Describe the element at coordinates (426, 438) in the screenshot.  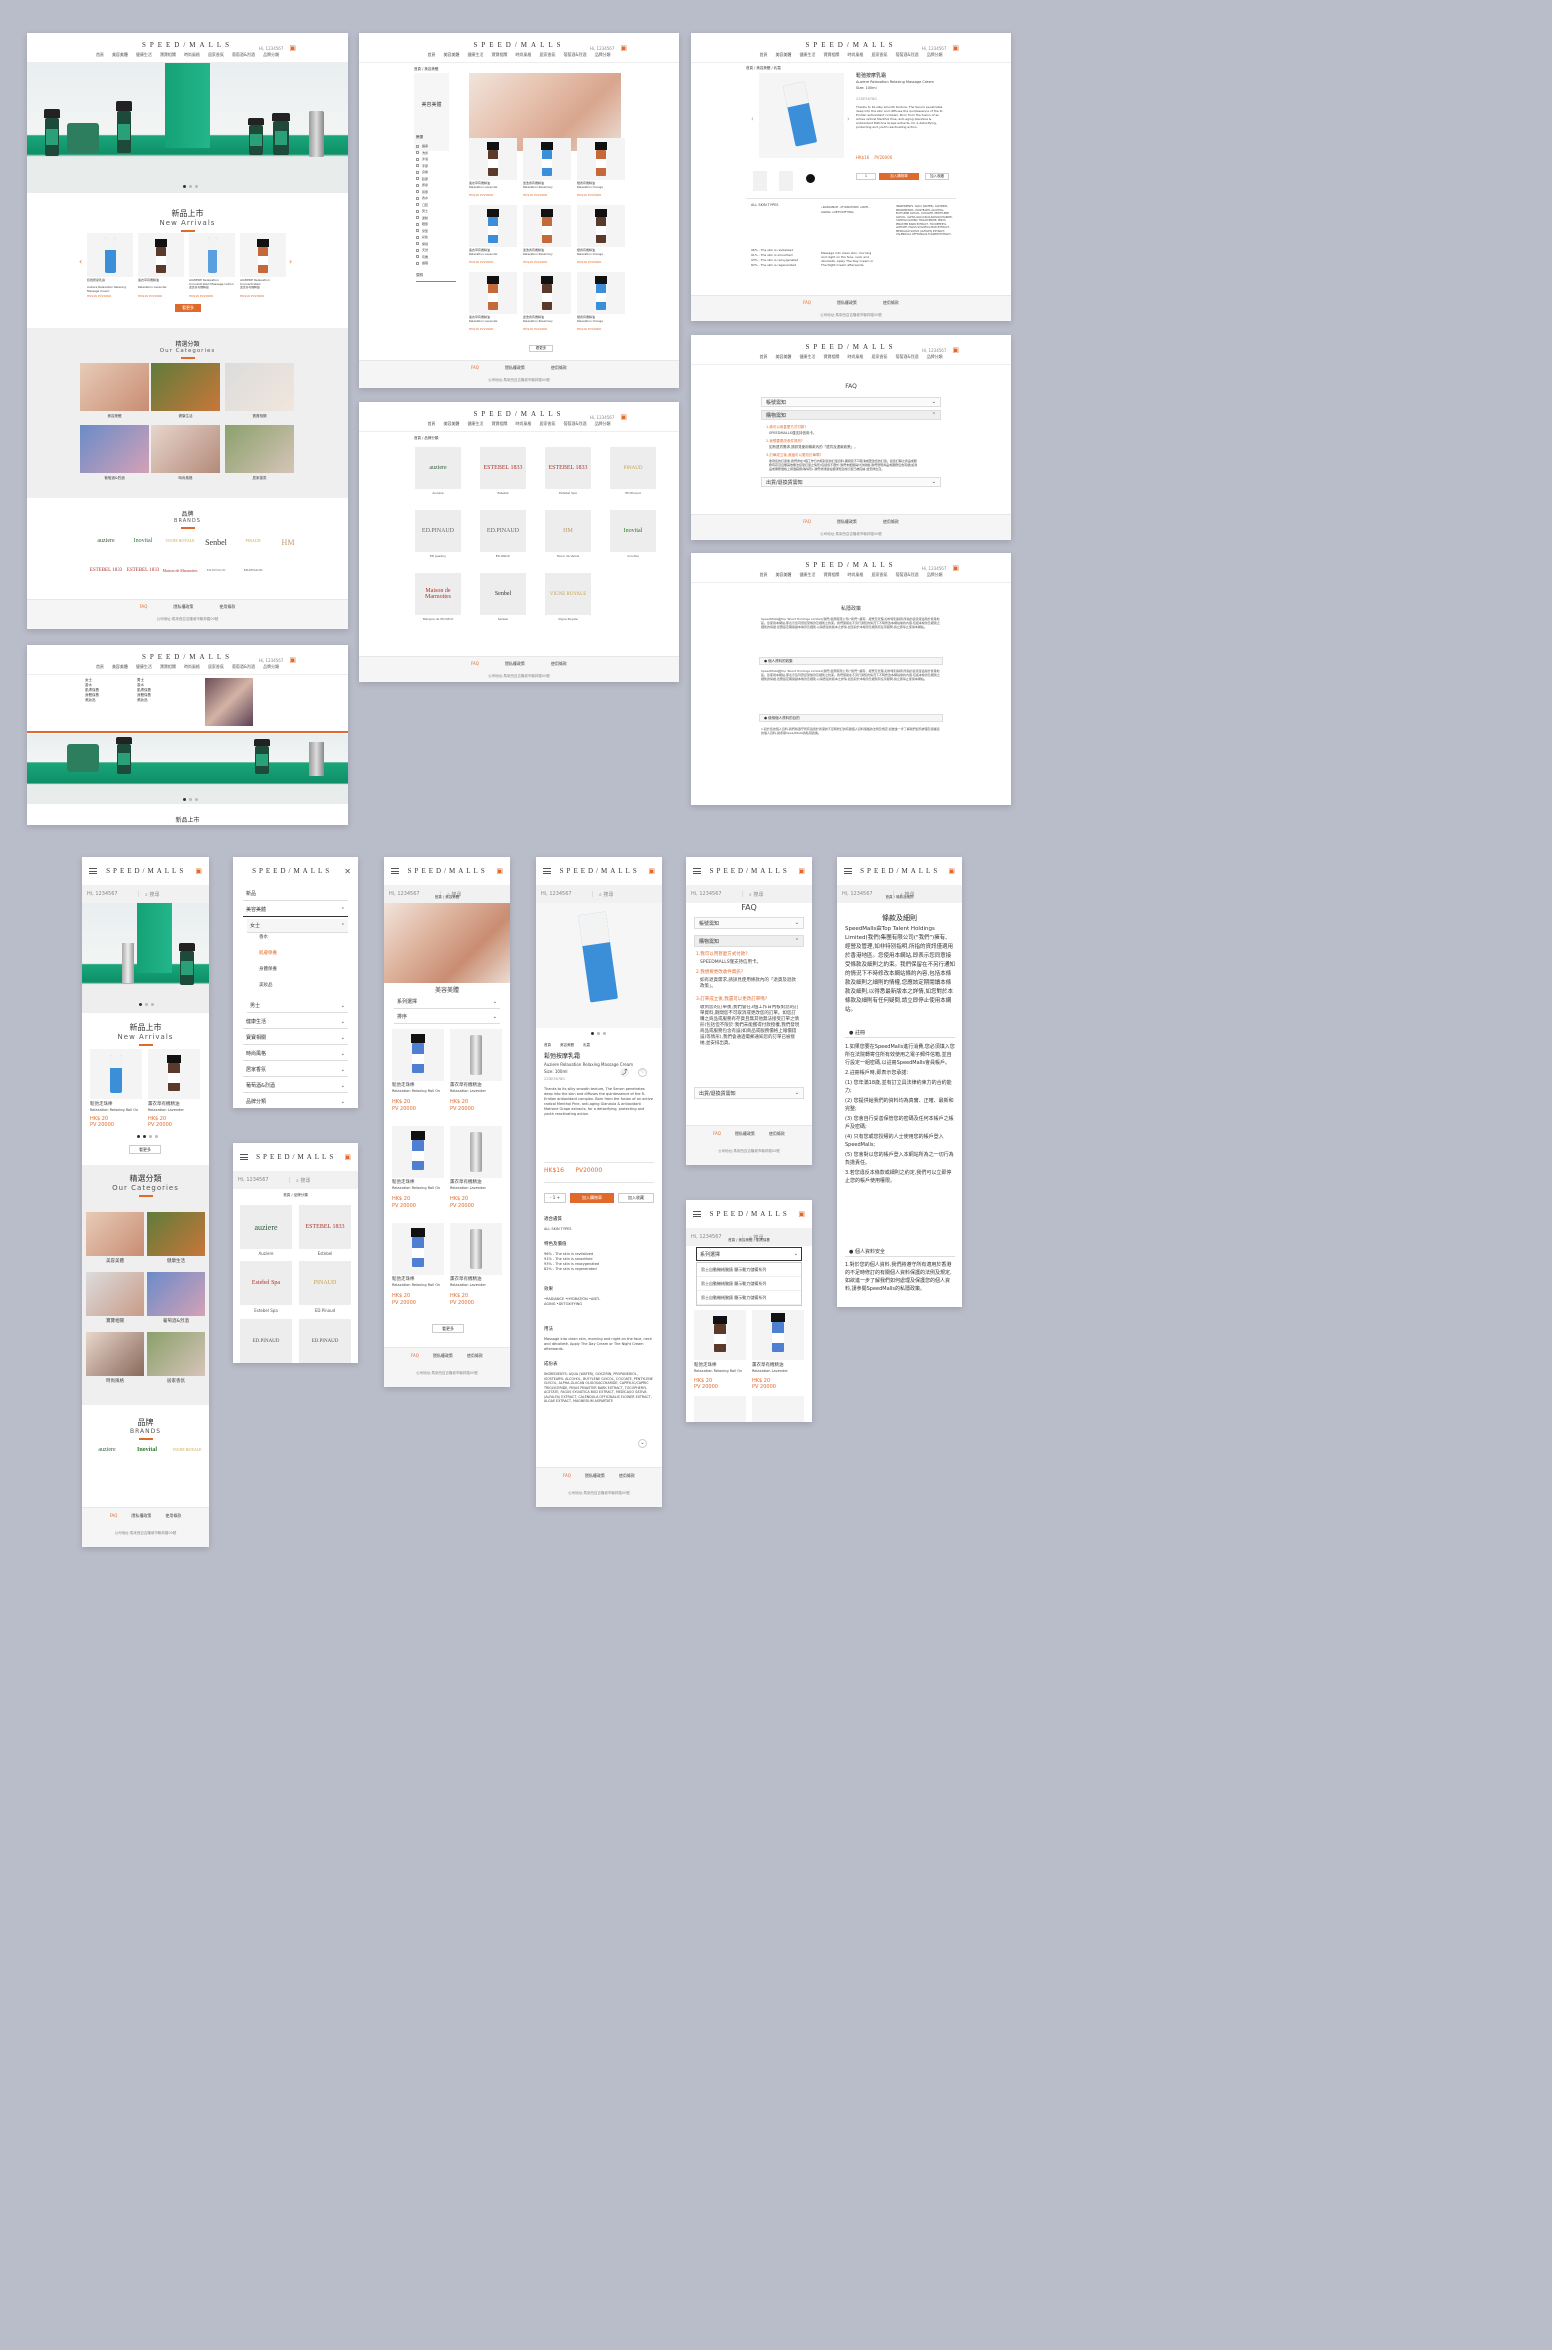
I see `breadcrumb: 首頁 / 品牌分類` at that location.